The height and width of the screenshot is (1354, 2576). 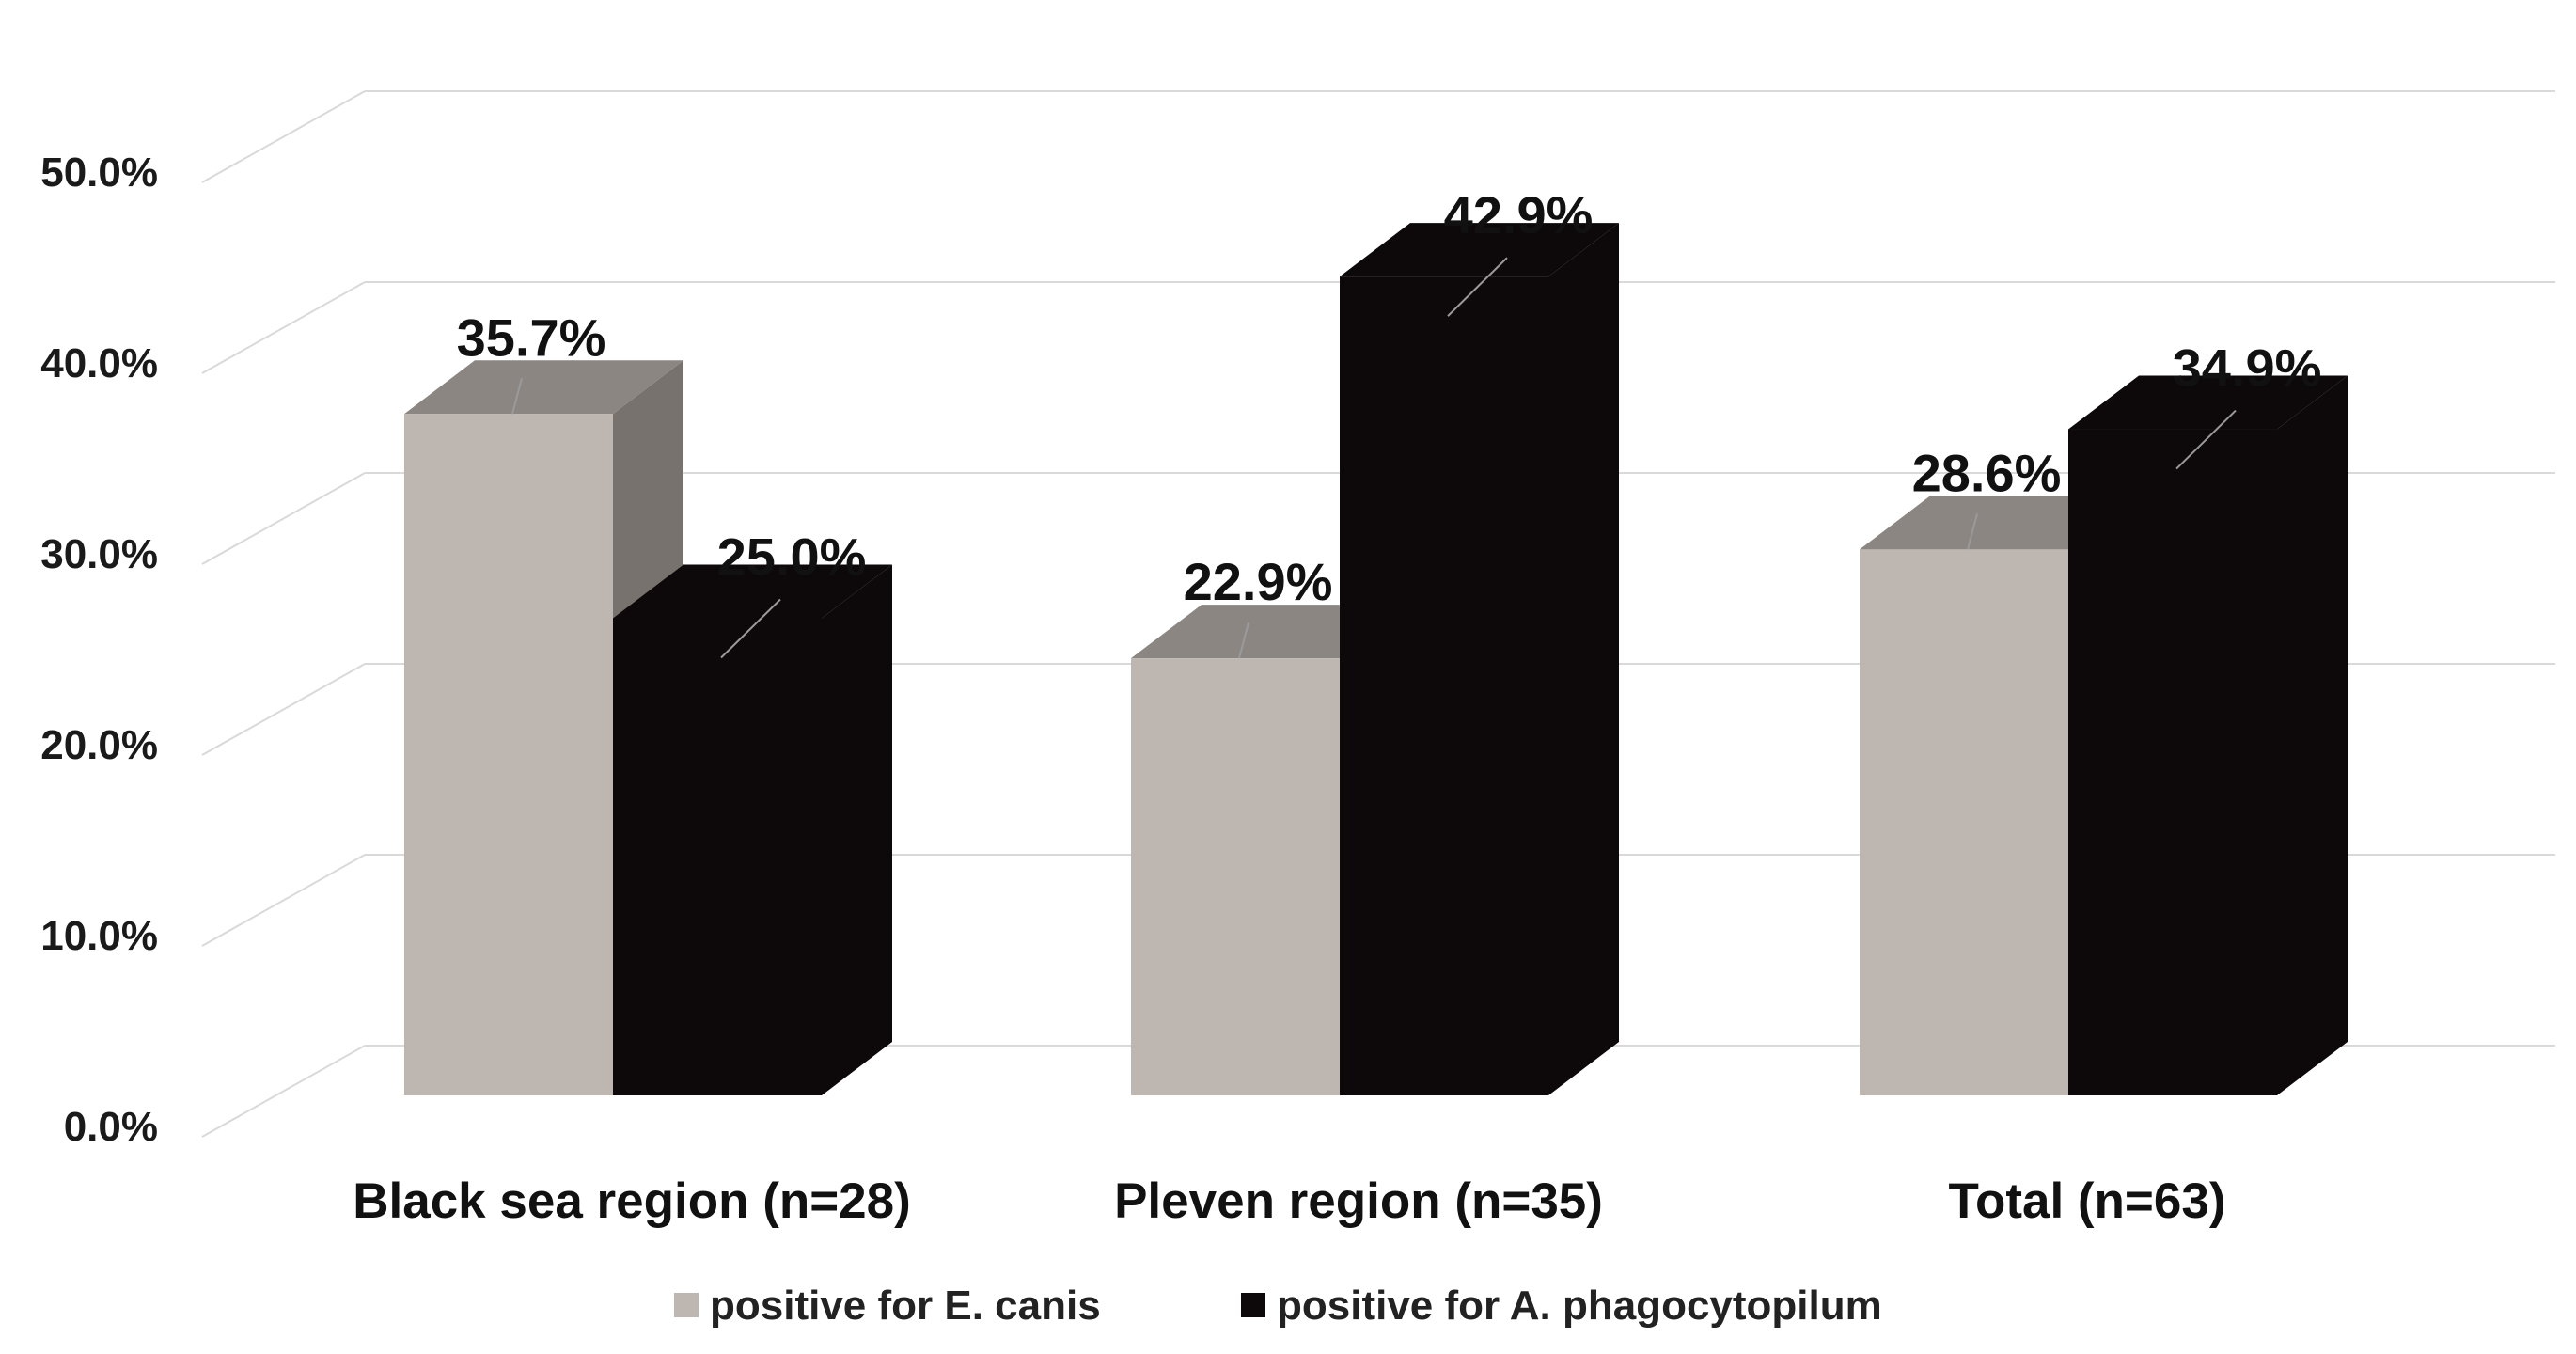 I want to click on data-label: 25.0%, so click(x=792, y=557).